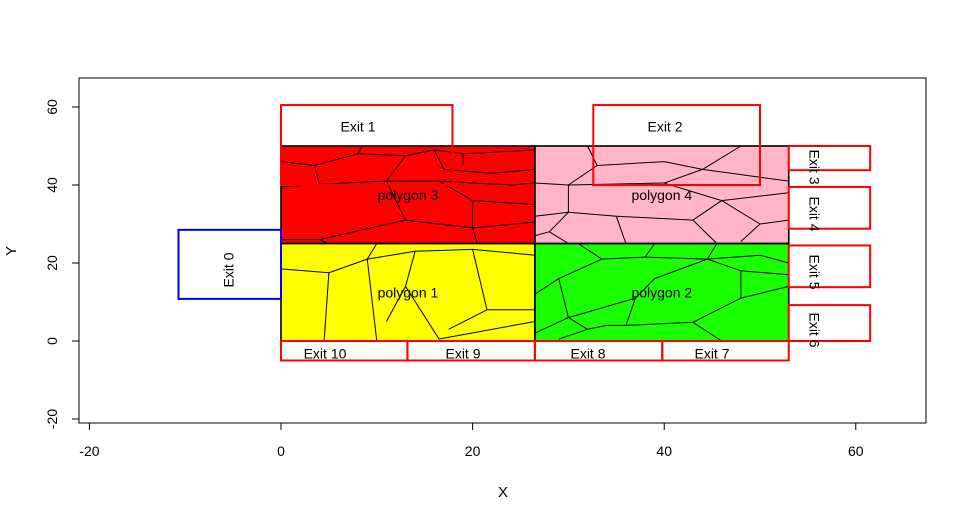 The height and width of the screenshot is (521, 968). Describe the element at coordinates (856, 451) in the screenshot. I see `x-tick-label: 60` at that location.